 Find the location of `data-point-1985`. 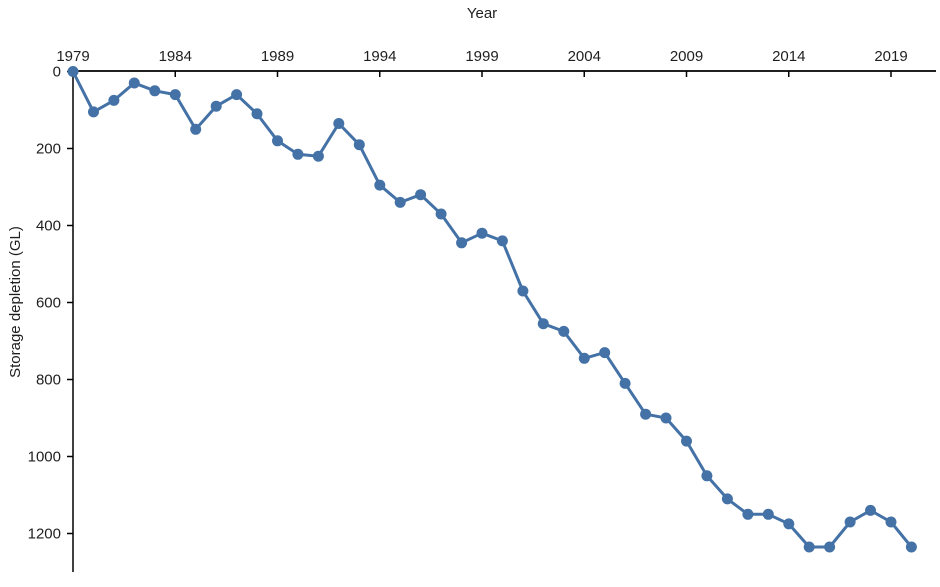

data-point-1985 is located at coordinates (196, 129).